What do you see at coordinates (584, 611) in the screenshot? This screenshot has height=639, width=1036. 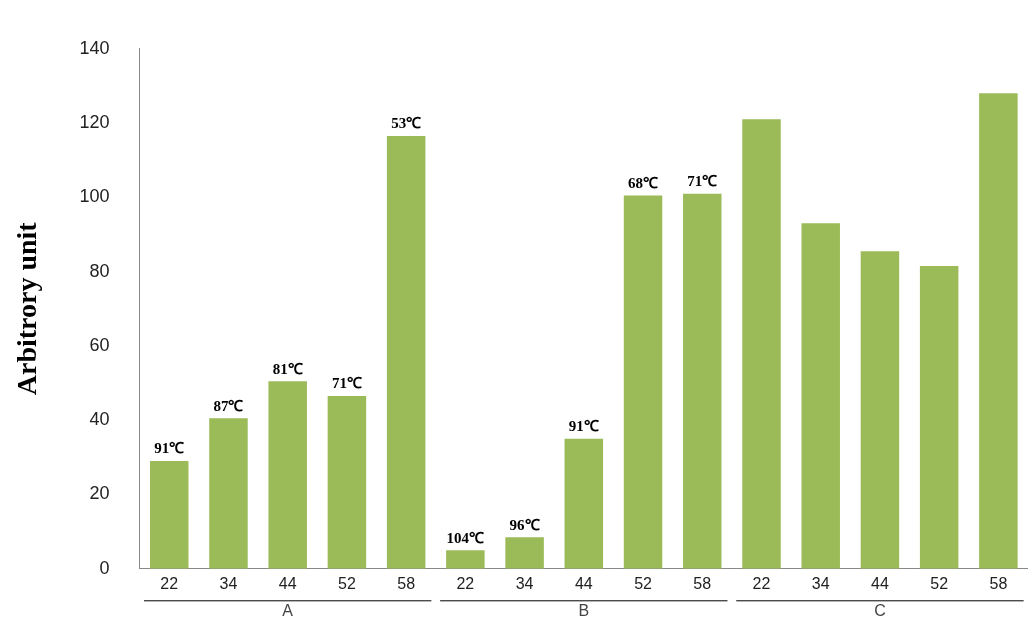 I see `text: B` at bounding box center [584, 611].